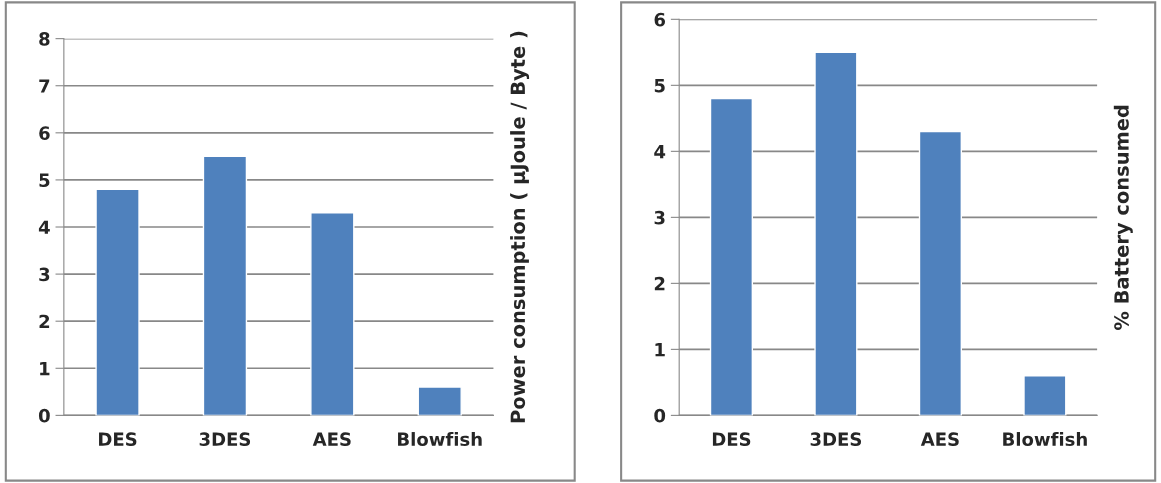 This screenshot has height=483, width=1161. I want to click on y-tick-label: 7, so click(44, 86).